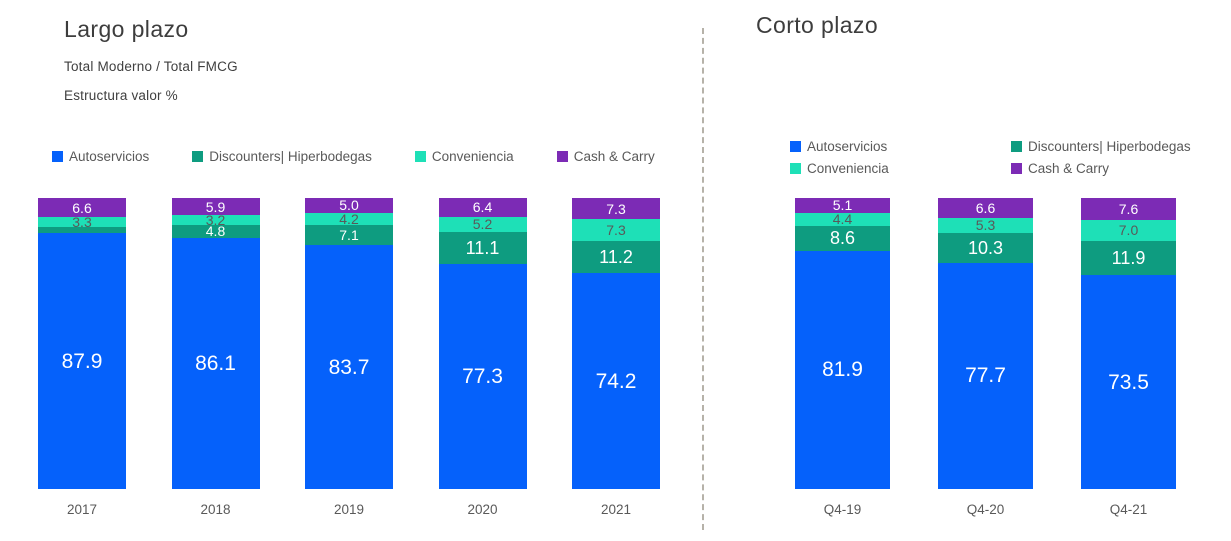 The height and width of the screenshot is (541, 1231). I want to click on segment-conveniencia: 4.4, so click(842, 219).